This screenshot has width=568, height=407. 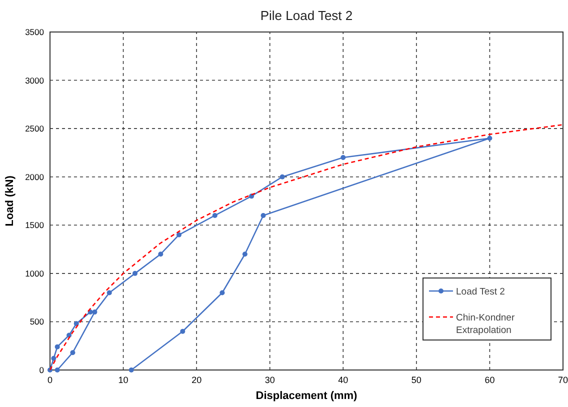 I want to click on legend-label: Chin-Kondner Extrapolation, so click(x=485, y=324).